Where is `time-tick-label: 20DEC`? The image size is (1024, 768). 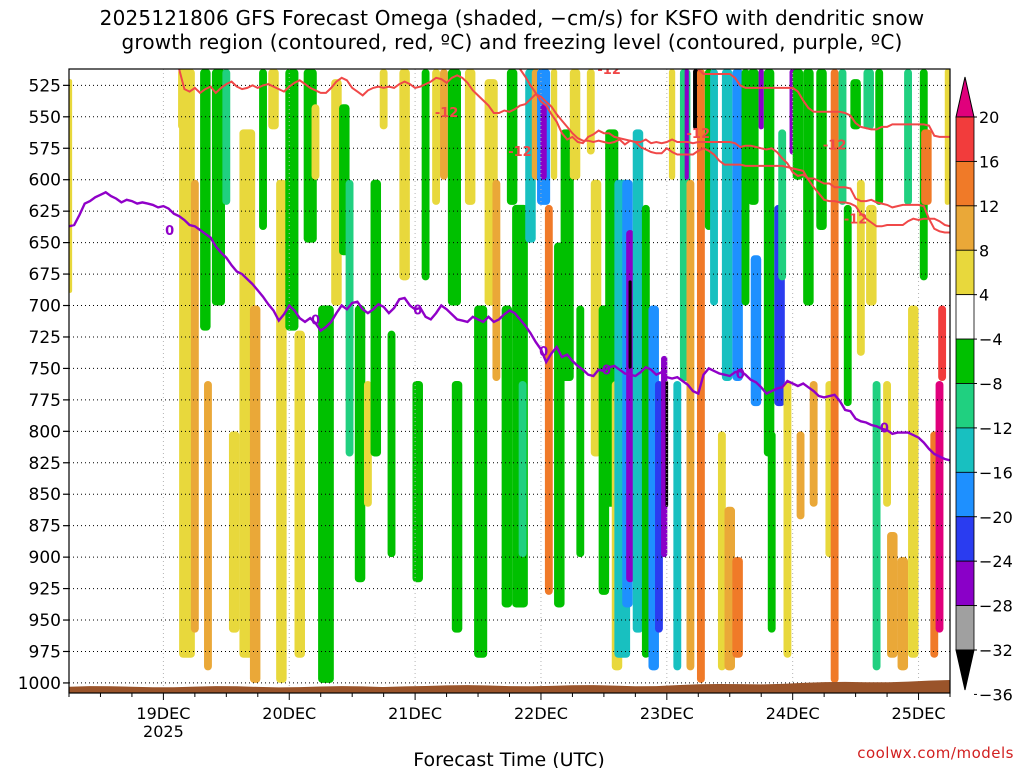 time-tick-label: 20DEC is located at coordinates (289, 713).